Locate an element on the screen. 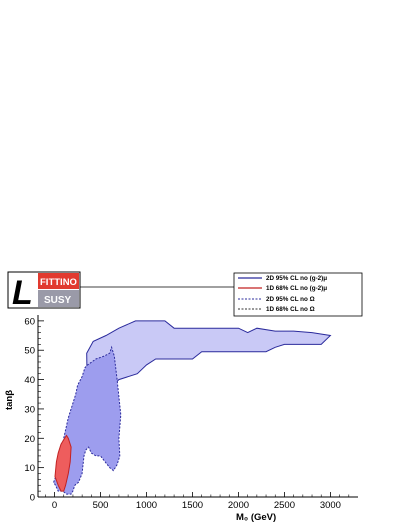 The width and height of the screenshot is (407, 527). x-tick-label: 0 is located at coordinates (54, 505).